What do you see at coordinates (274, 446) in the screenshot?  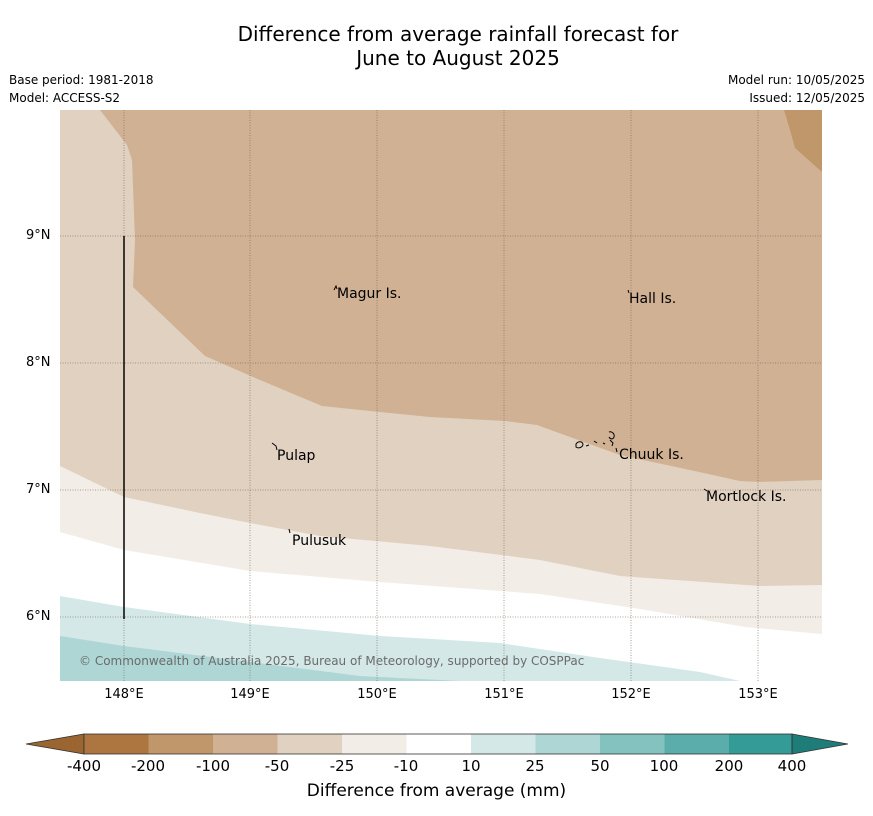 I see `island-pulap` at bounding box center [274, 446].